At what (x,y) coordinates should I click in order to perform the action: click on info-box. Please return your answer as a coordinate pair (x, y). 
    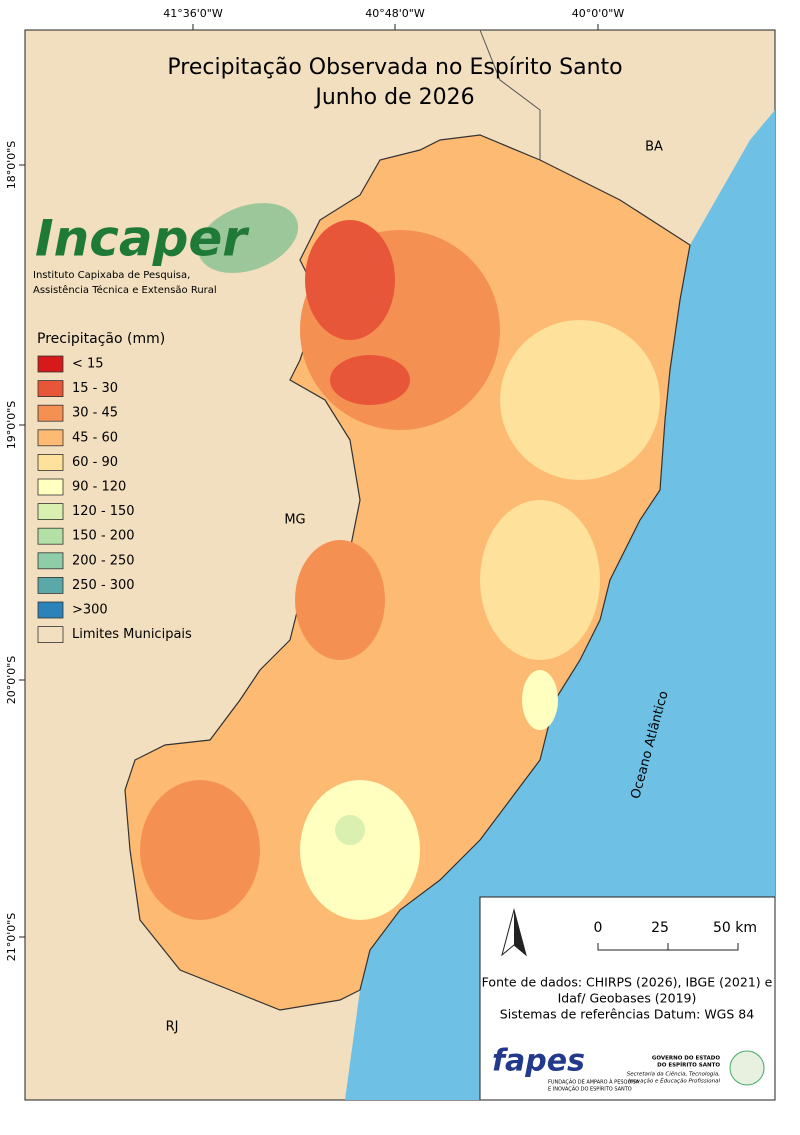
    Looking at the image, I should click on (627, 998).